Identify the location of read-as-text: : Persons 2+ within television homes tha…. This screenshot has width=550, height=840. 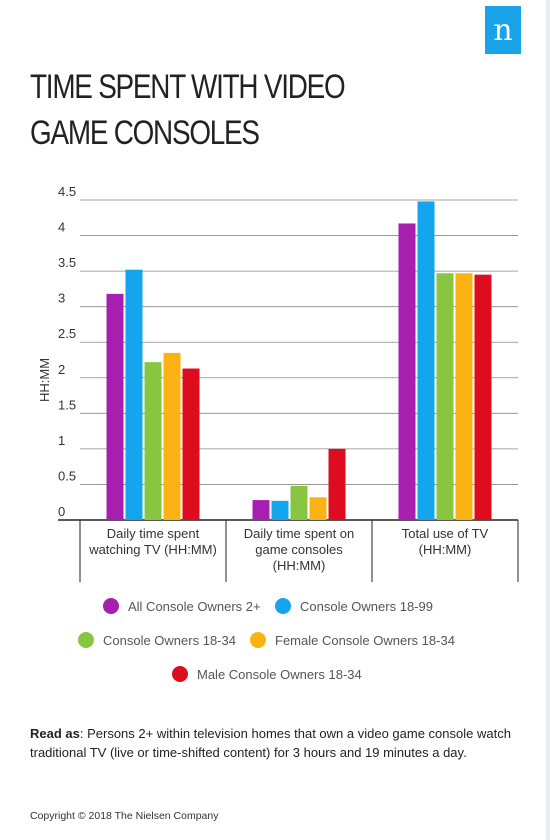
(270, 743).